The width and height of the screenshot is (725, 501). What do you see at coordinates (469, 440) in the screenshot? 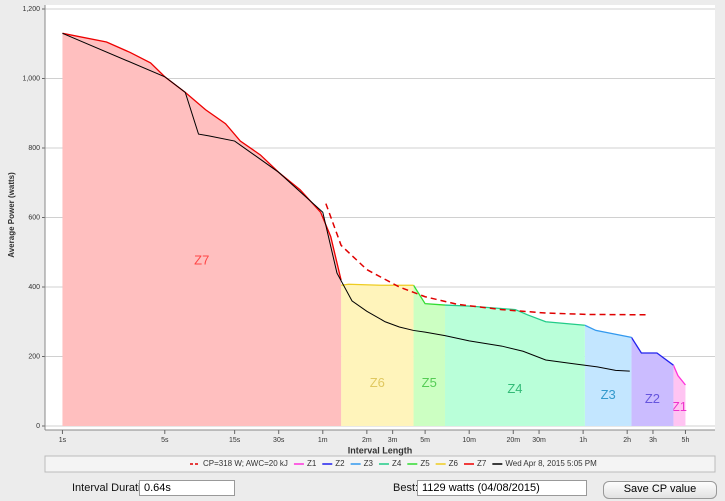
I see `x-tick-label: 10m` at bounding box center [469, 440].